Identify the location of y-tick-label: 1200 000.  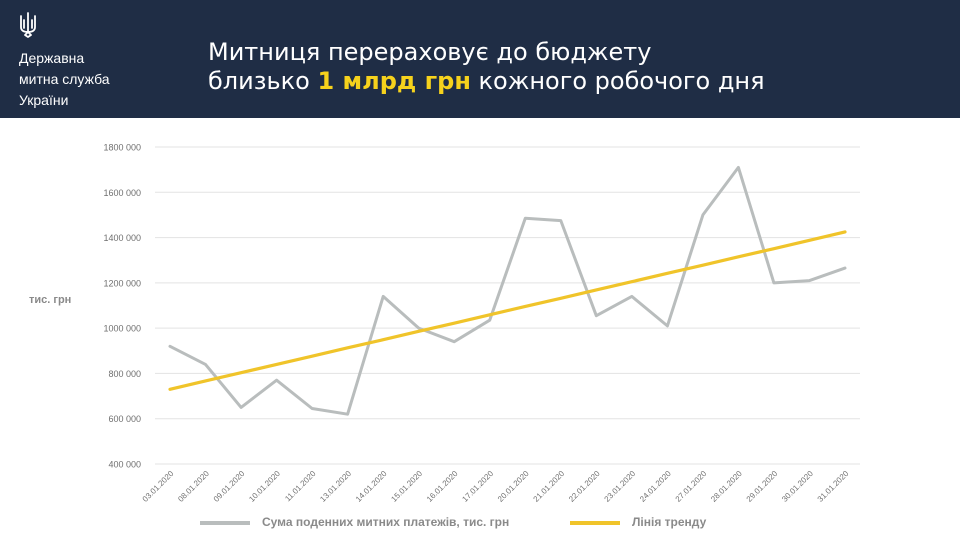
(122, 283).